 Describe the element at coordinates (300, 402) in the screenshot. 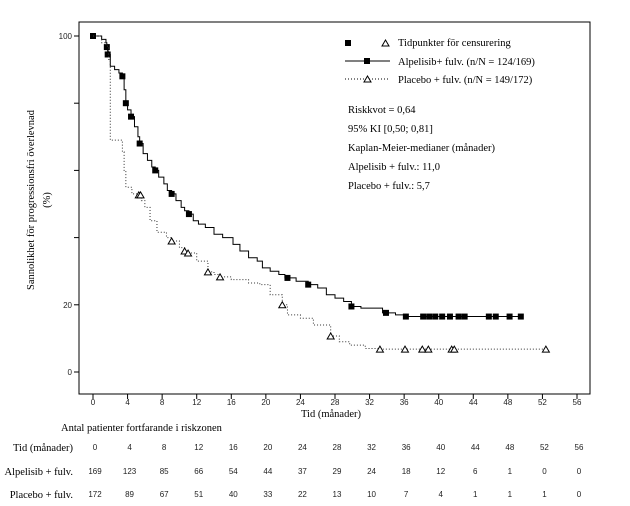

I see `x-tick-label: 24` at that location.